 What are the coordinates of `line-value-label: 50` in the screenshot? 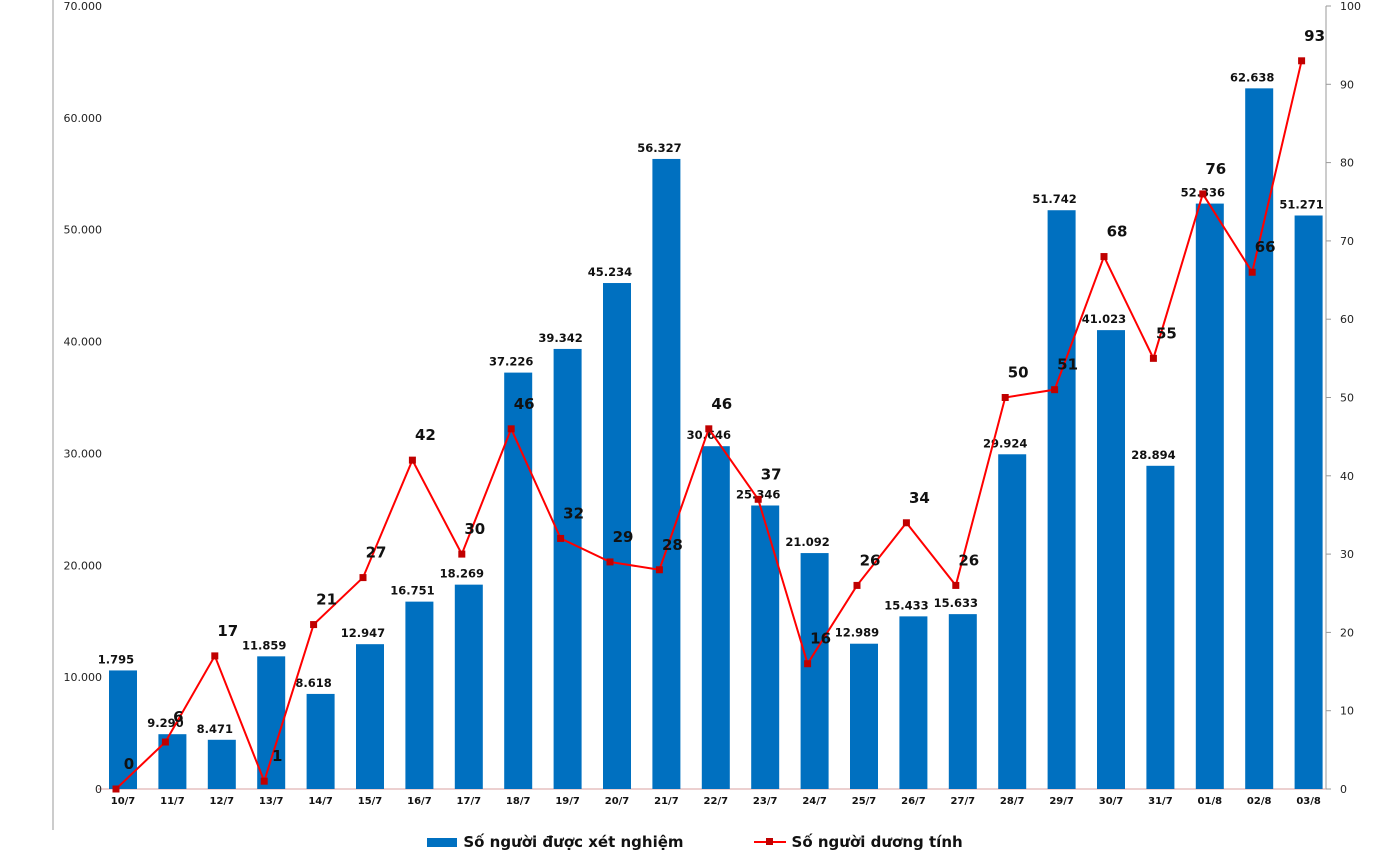 It's located at (1018, 373).